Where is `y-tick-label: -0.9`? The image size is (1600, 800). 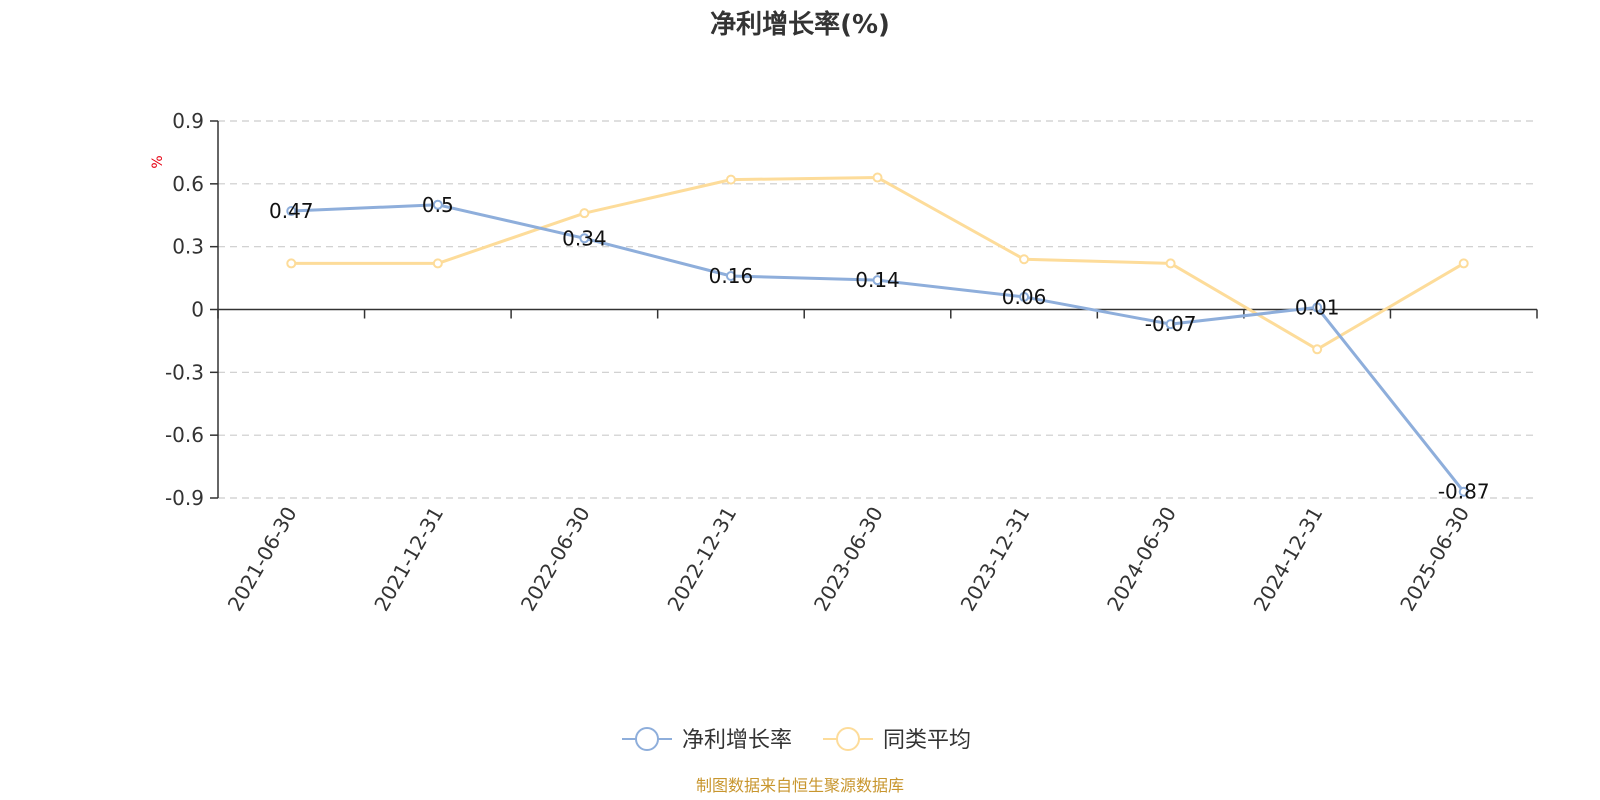
y-tick-label: -0.9 is located at coordinates (184, 498).